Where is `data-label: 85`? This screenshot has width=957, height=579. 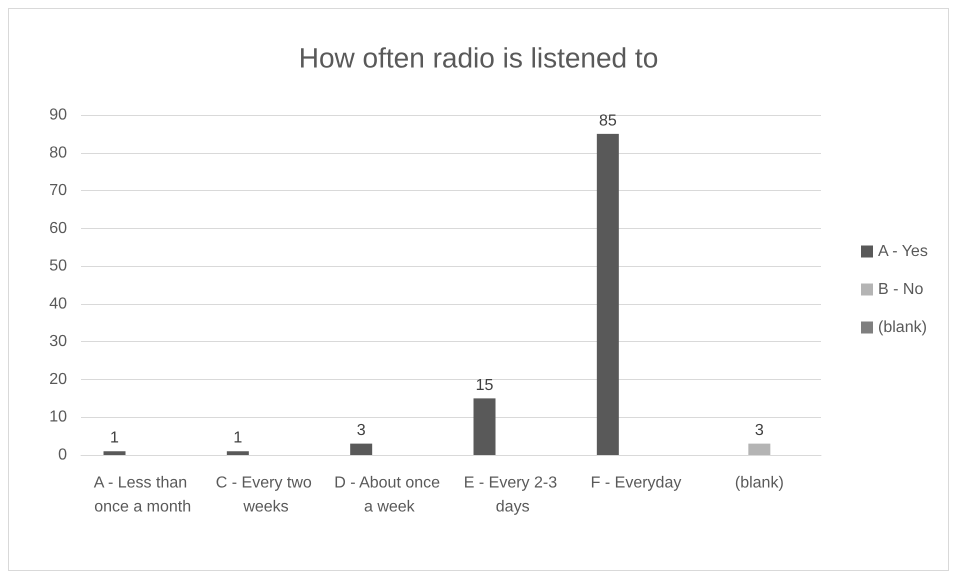 data-label: 85 is located at coordinates (607, 121).